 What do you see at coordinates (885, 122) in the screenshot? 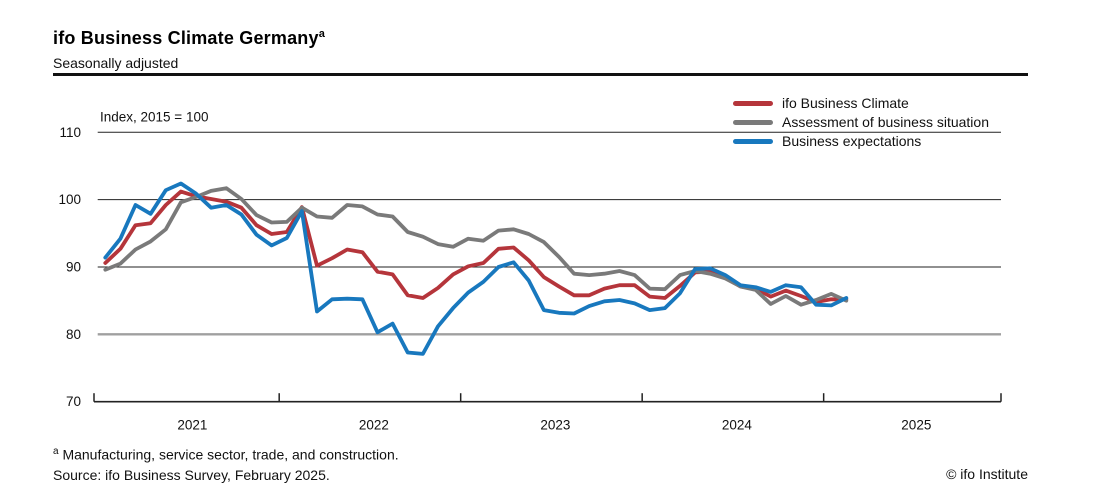
I see `legend-label: Assessment of business situation` at bounding box center [885, 122].